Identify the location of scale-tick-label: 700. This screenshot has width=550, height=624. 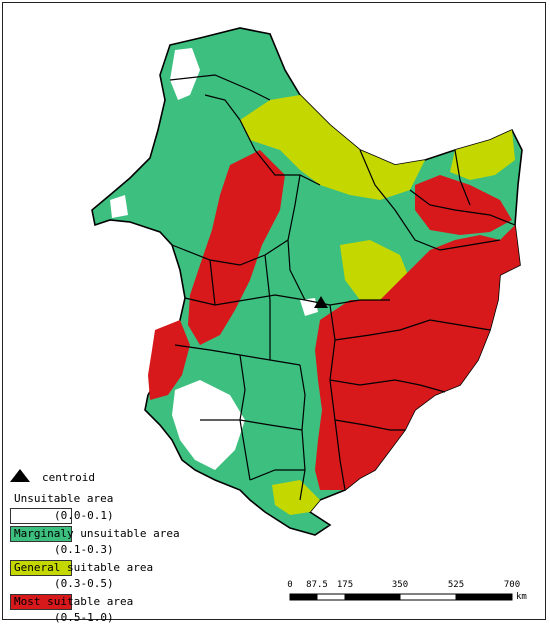
(512, 585).